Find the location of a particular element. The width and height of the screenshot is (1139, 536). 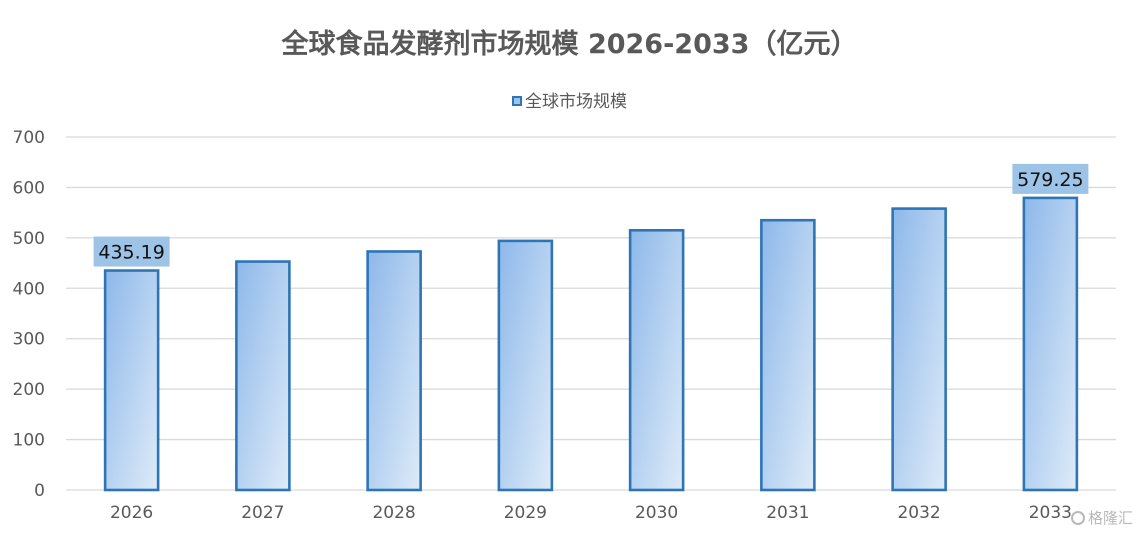

y-tick-label: 500 is located at coordinates (29, 239).